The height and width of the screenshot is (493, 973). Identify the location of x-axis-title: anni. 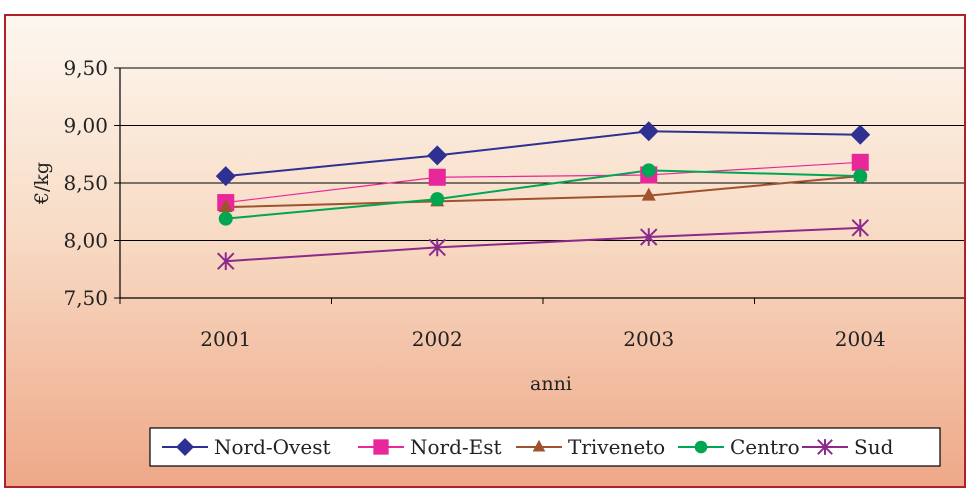
(551, 384).